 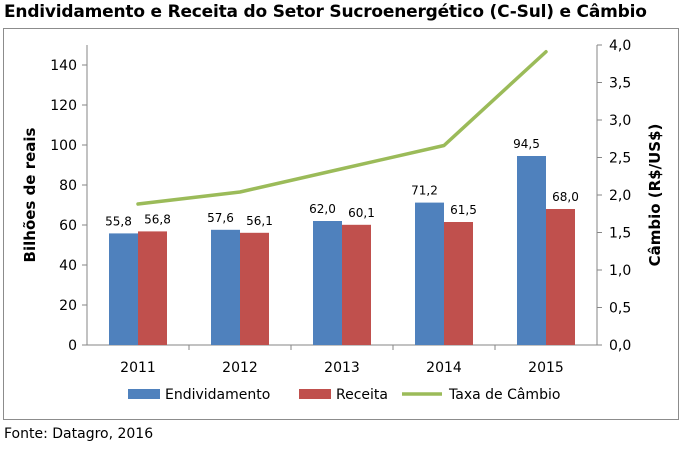 I want to click on y-right-tick-label: 3,5, so click(x=620, y=84).